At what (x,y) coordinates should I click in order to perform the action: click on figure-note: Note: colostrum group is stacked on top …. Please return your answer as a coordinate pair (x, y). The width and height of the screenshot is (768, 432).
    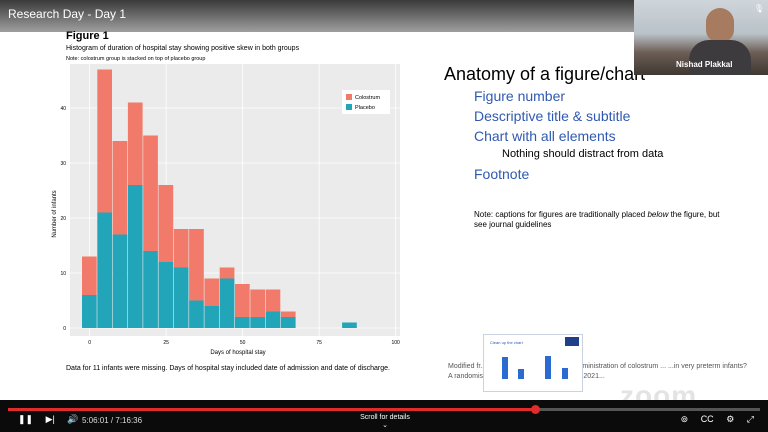
    Looking at the image, I should click on (136, 59).